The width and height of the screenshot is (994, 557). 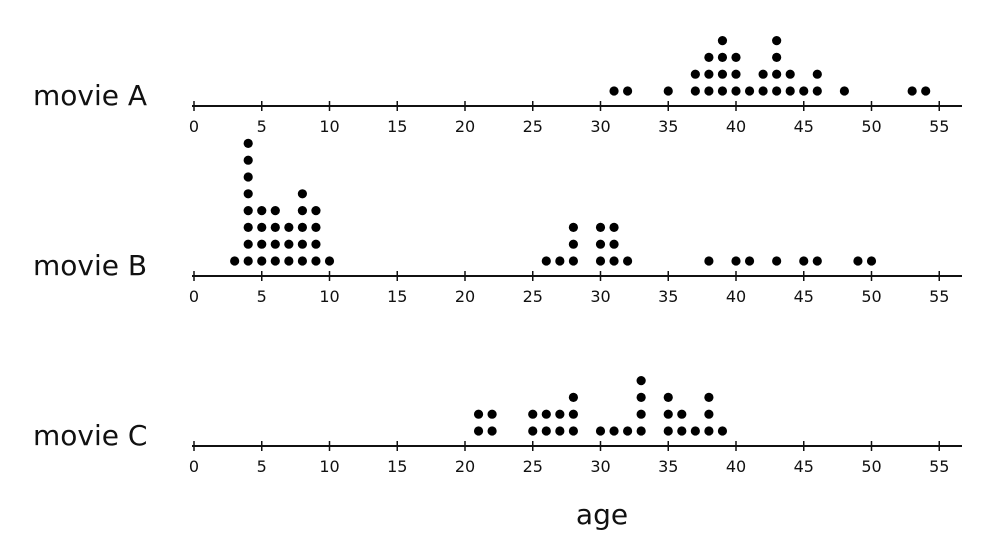 What do you see at coordinates (804, 126) in the screenshot?
I see `x-tick-label: 45` at bounding box center [804, 126].